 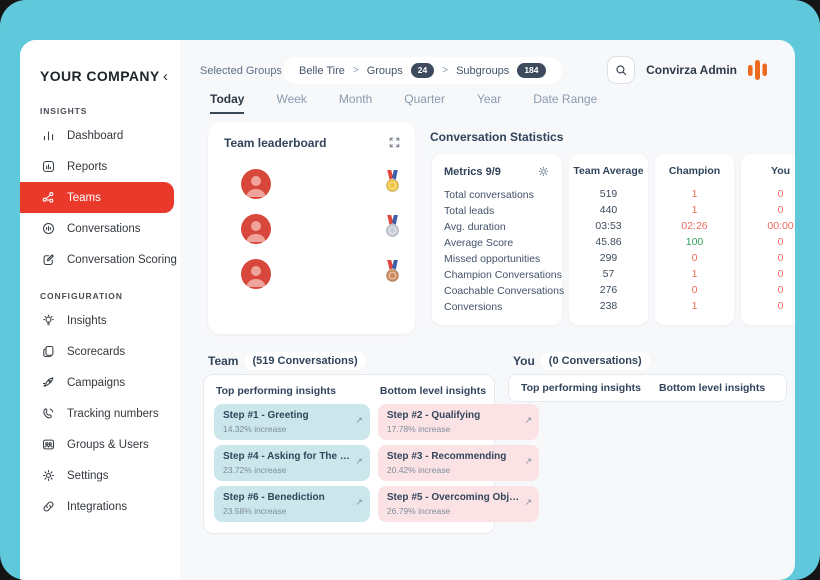 I want to click on gold-medal-icon, so click(x=392, y=184).